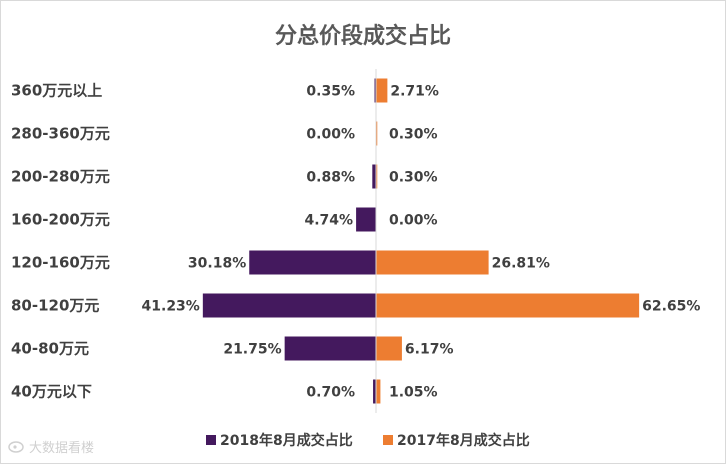 Image resolution: width=726 pixels, height=464 pixels. What do you see at coordinates (330, 135) in the screenshot?
I see `data-label-series1: 0.00%` at bounding box center [330, 135].